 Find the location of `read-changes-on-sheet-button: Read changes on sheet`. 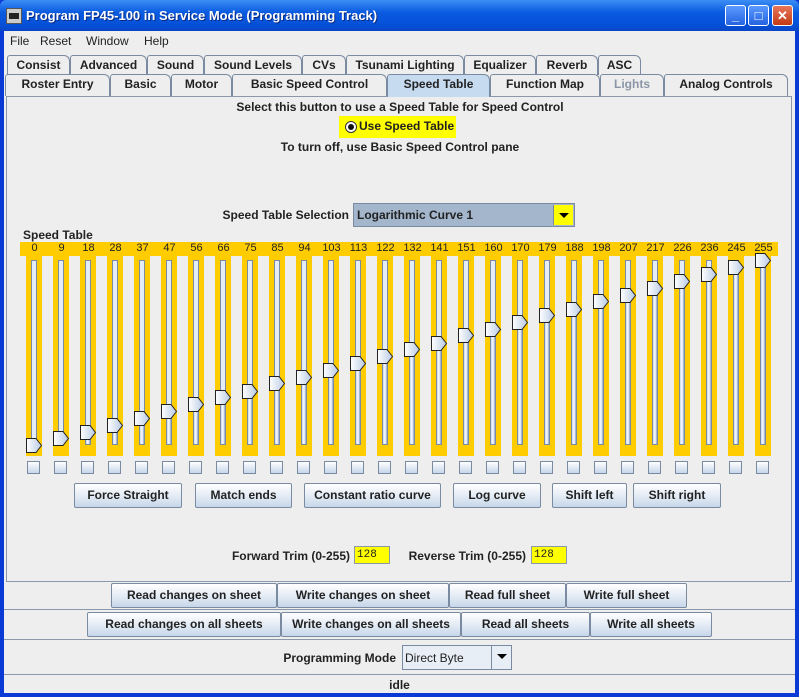

read-changes-on-sheet-button: Read changes on sheet is located at coordinates (194, 595).